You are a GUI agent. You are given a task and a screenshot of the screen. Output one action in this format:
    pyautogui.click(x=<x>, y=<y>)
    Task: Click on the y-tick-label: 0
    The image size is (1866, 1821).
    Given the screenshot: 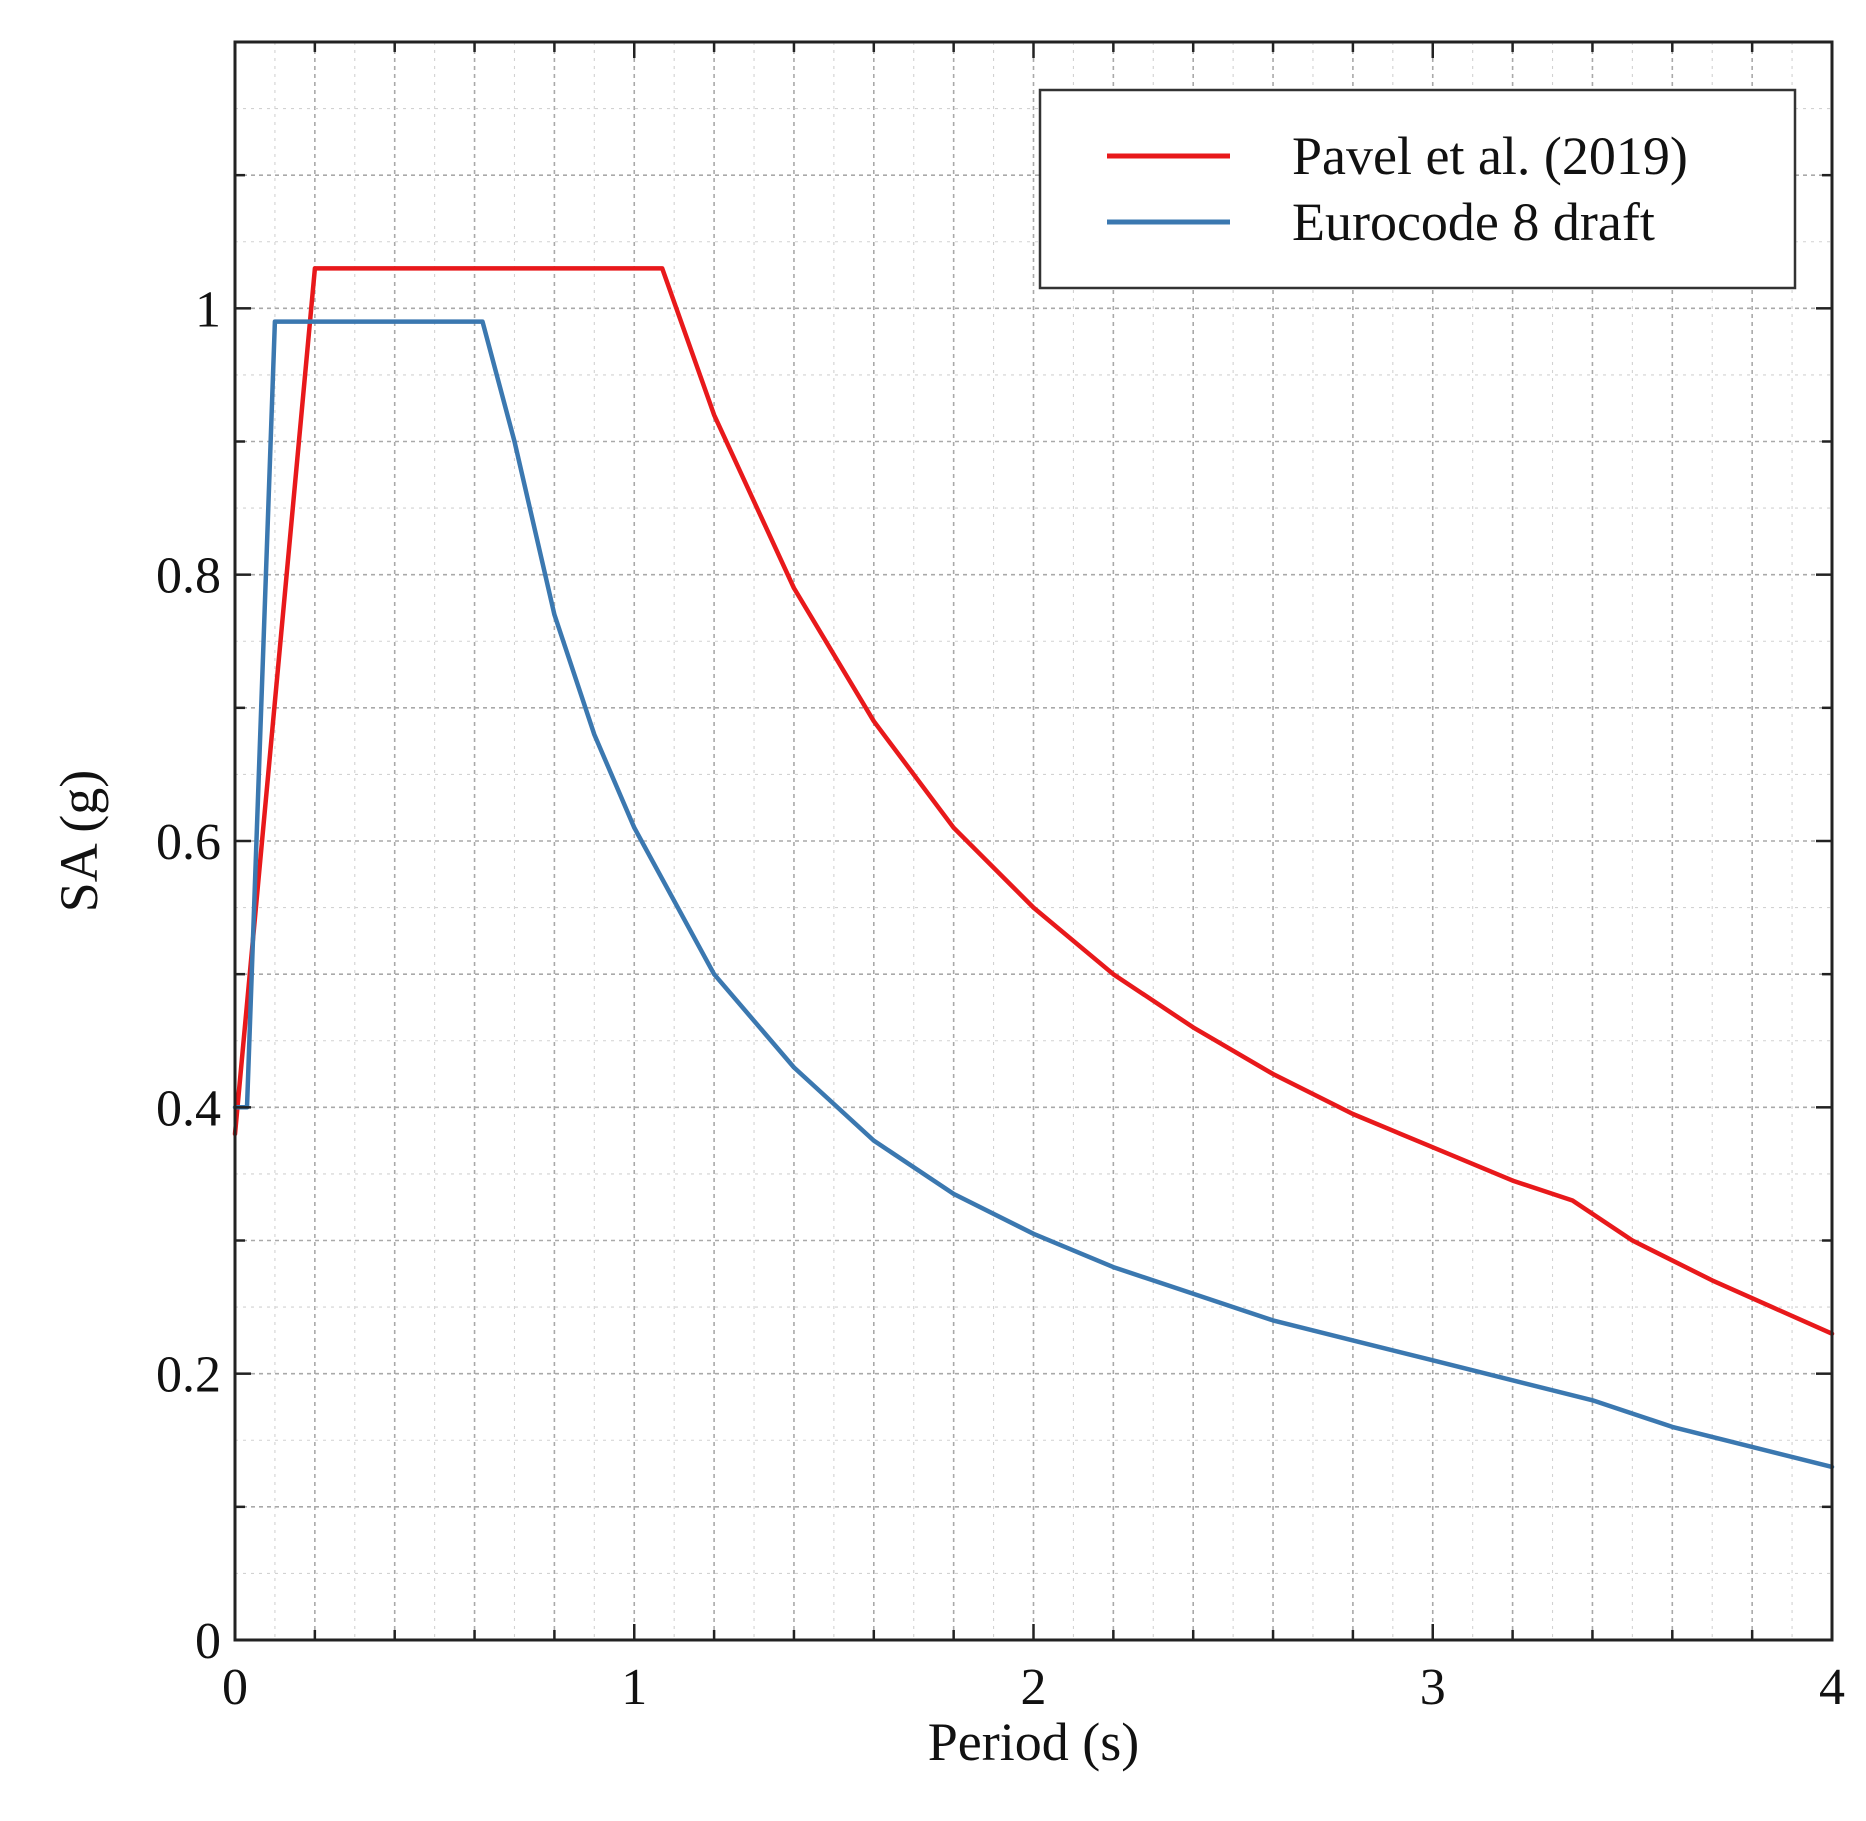 What is the action you would take?
    pyautogui.click(x=208, y=1641)
    